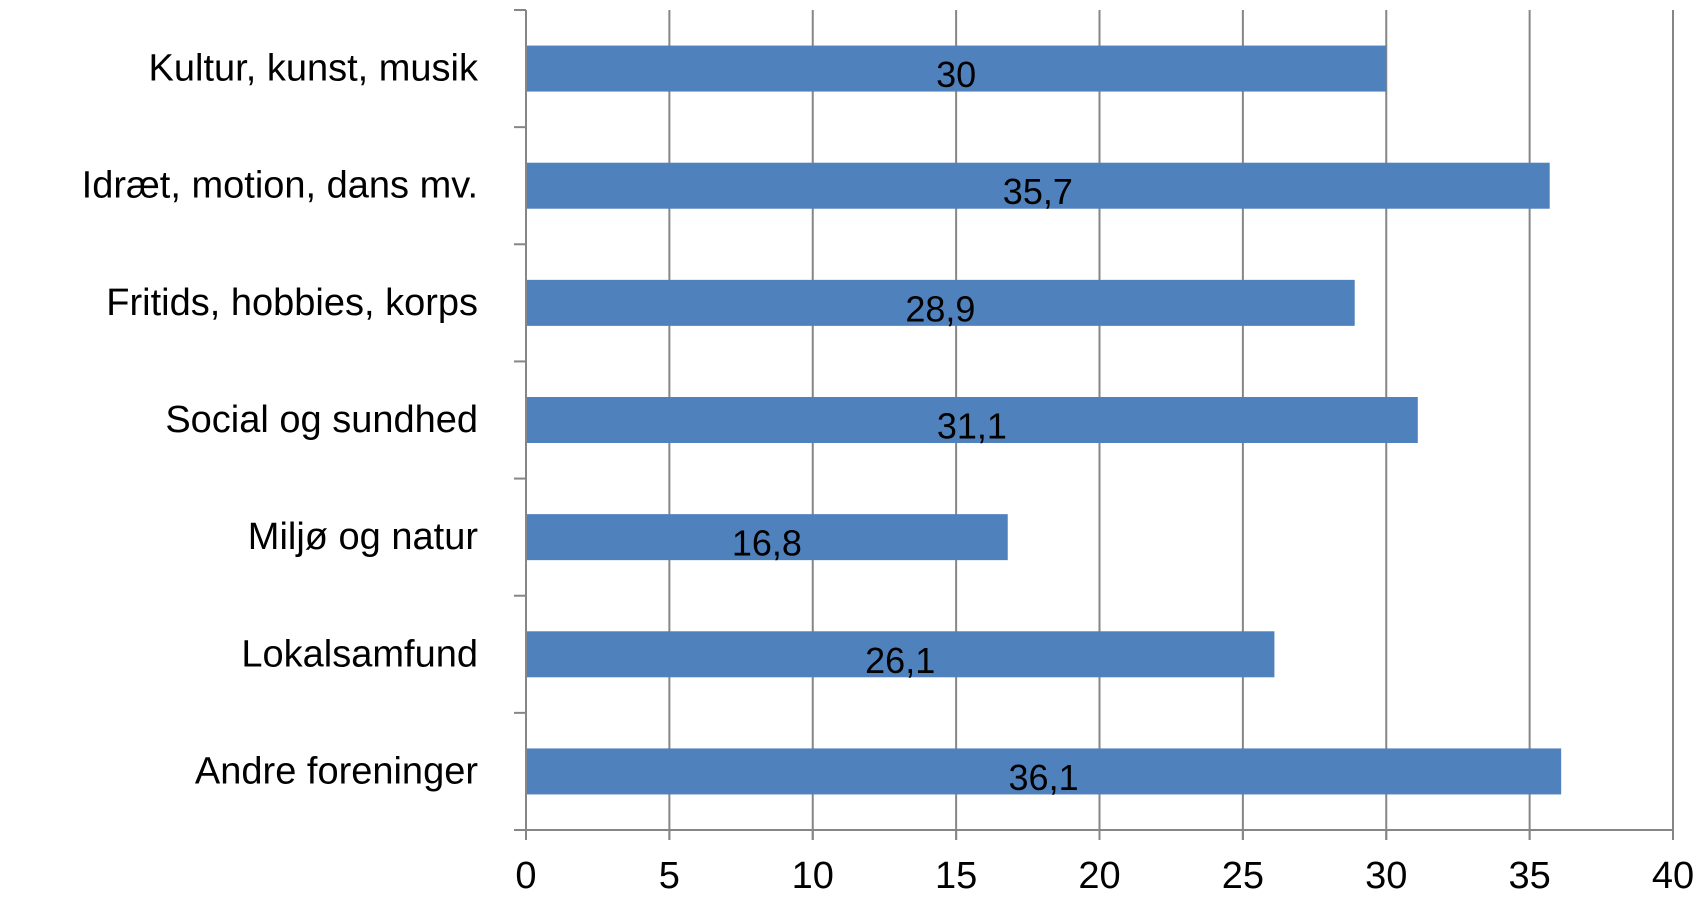  I want to click on data-label-1: 35,7, so click(1038, 191).